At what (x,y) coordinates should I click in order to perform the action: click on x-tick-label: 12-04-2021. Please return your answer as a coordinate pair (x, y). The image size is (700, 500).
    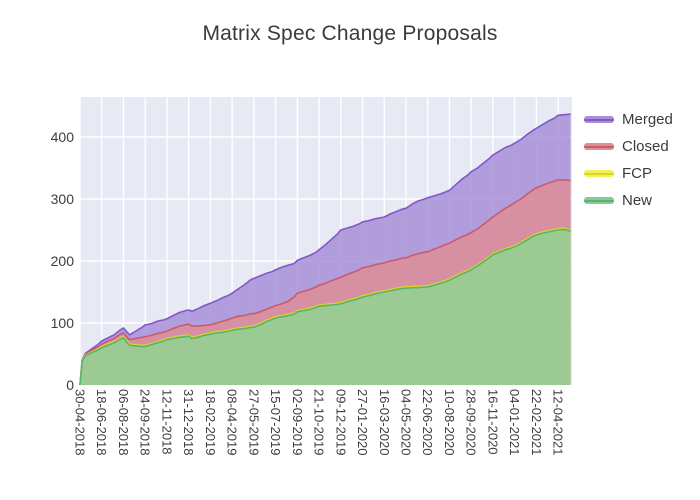
    Looking at the image, I should click on (558, 422).